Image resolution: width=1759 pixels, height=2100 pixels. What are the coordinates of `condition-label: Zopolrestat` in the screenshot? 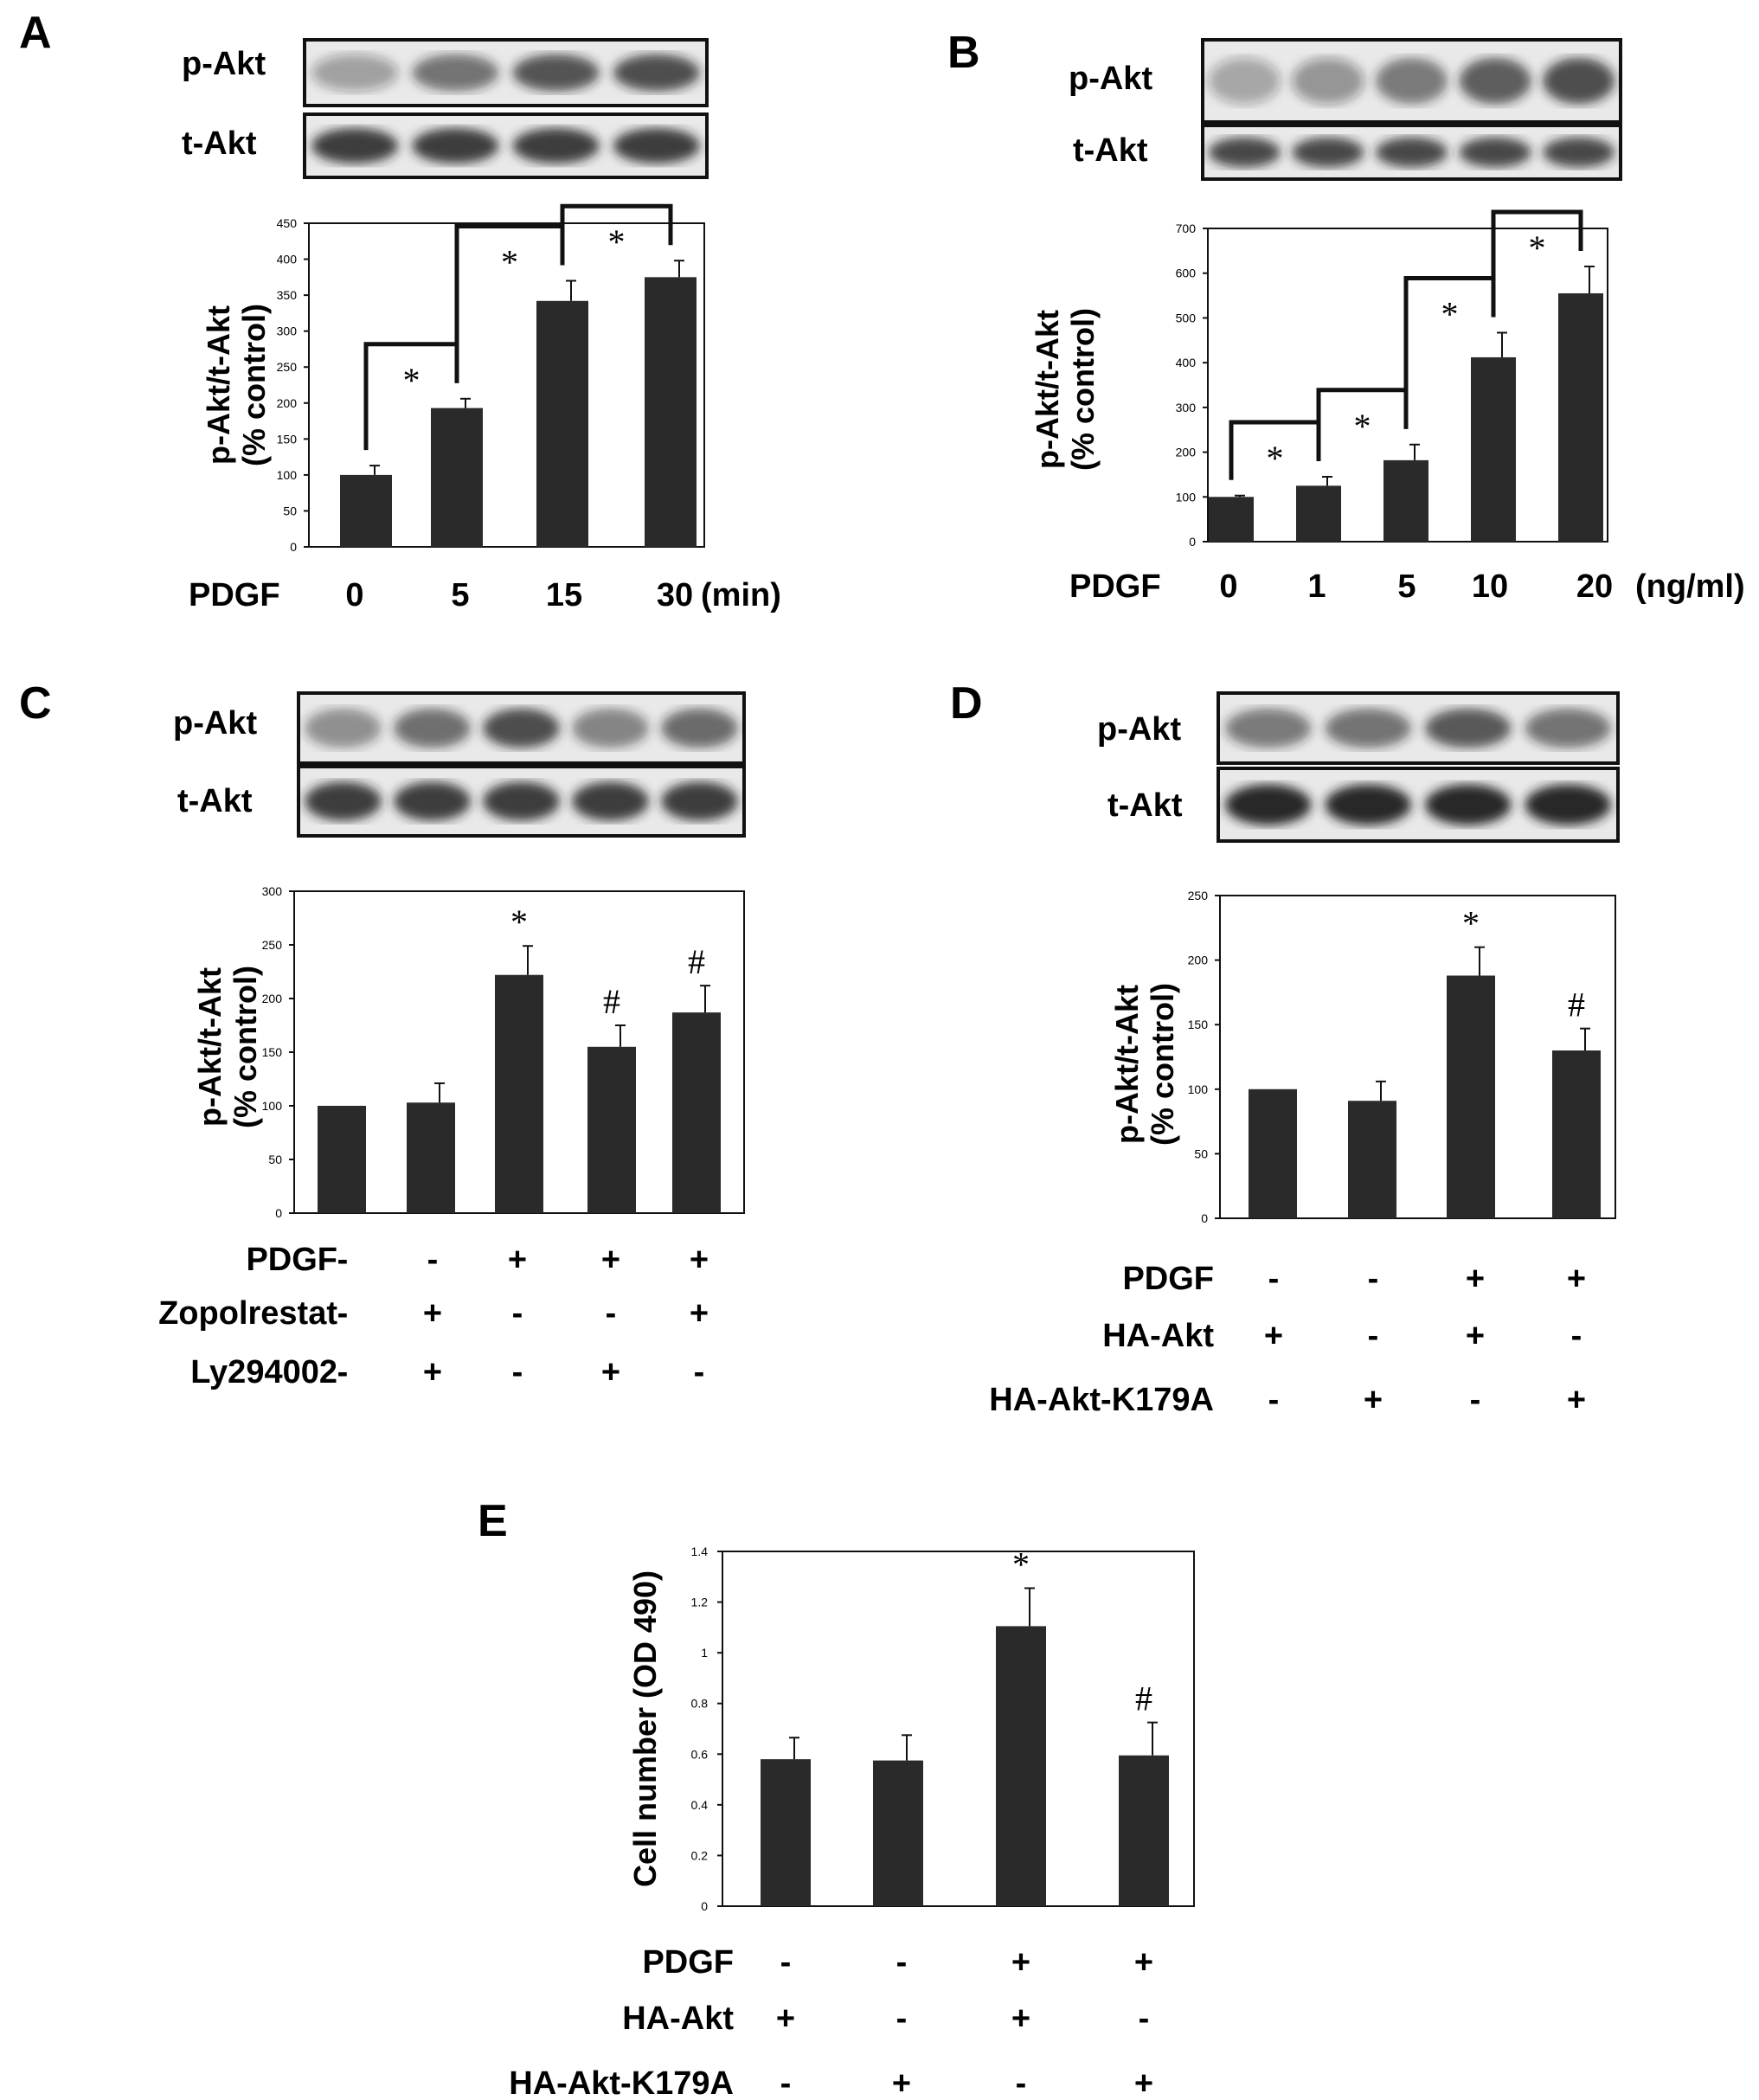 It's located at (247, 1313).